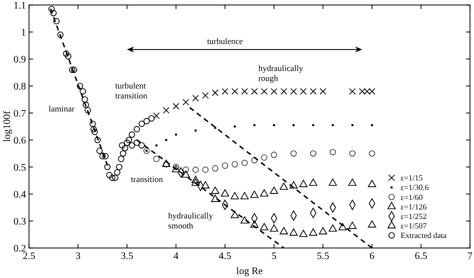  What do you see at coordinates (250, 271) in the screenshot?
I see `x-axis-title: log Re` at bounding box center [250, 271].